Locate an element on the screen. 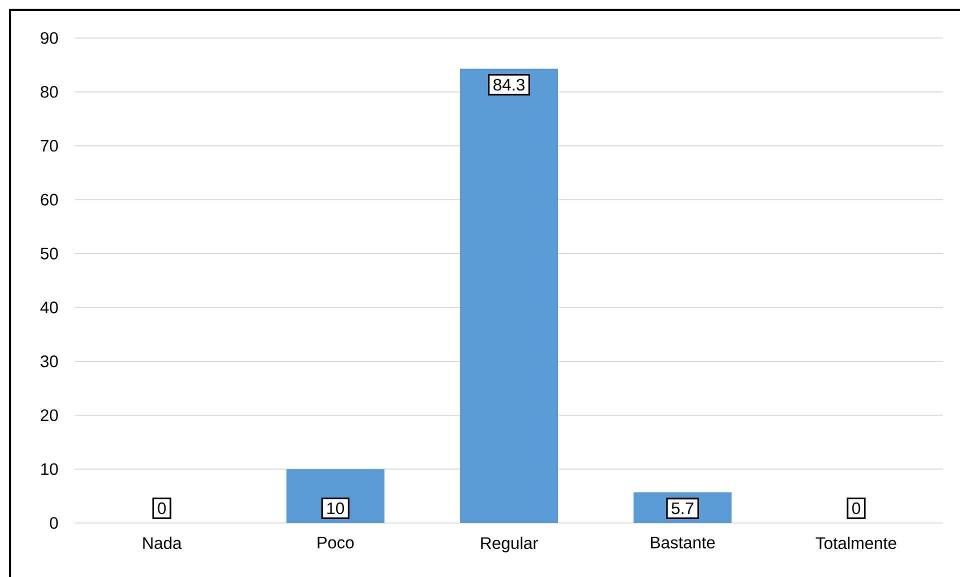  y-tick-label: 90 is located at coordinates (49, 38).